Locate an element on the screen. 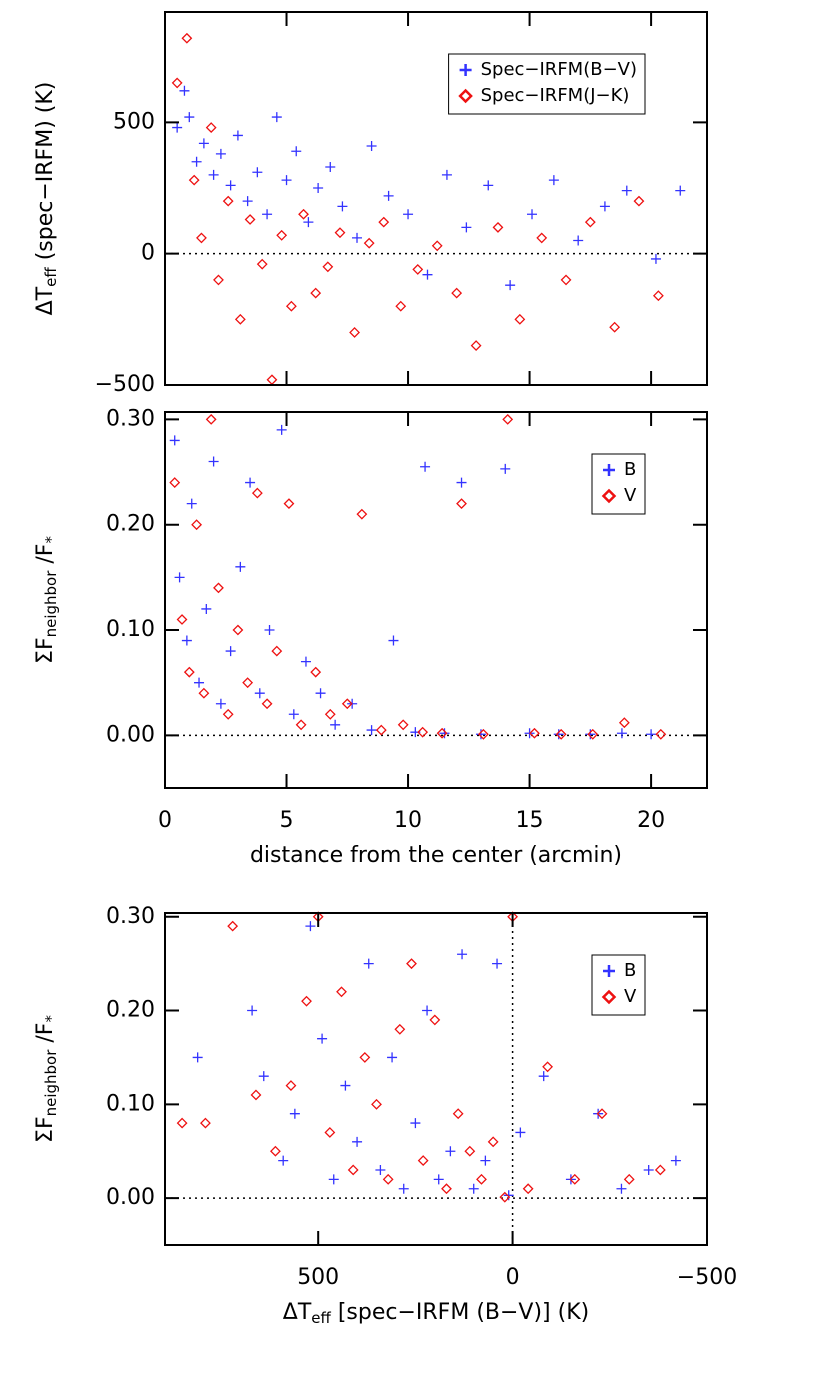 The height and width of the screenshot is (1384, 830). x-tick-label: 10 is located at coordinates (408, 820).